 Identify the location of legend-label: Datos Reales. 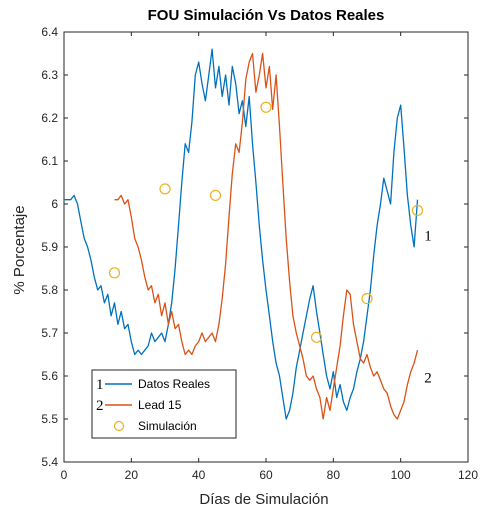
(174, 384).